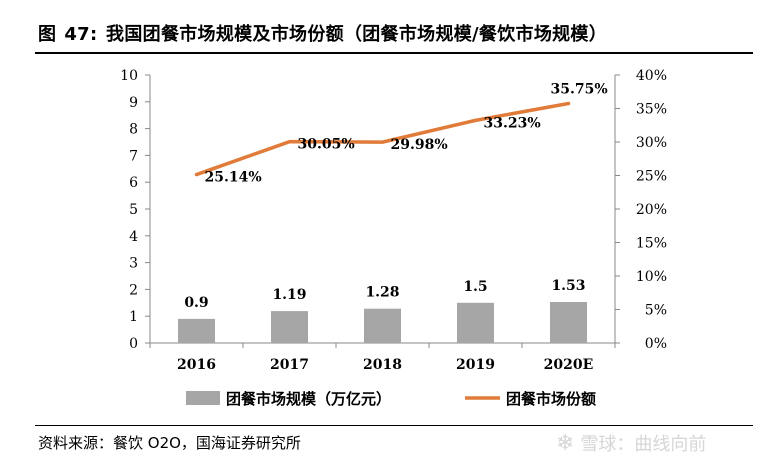  Describe the element at coordinates (203, 398) in the screenshot. I see `legend-bar-swatch` at that location.